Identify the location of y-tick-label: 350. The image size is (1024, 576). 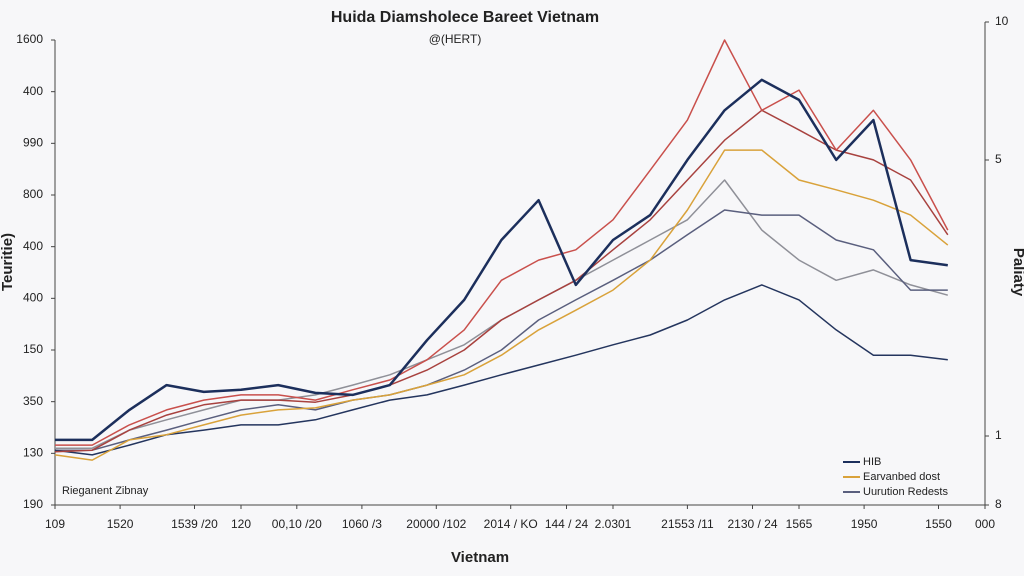
(33, 401).